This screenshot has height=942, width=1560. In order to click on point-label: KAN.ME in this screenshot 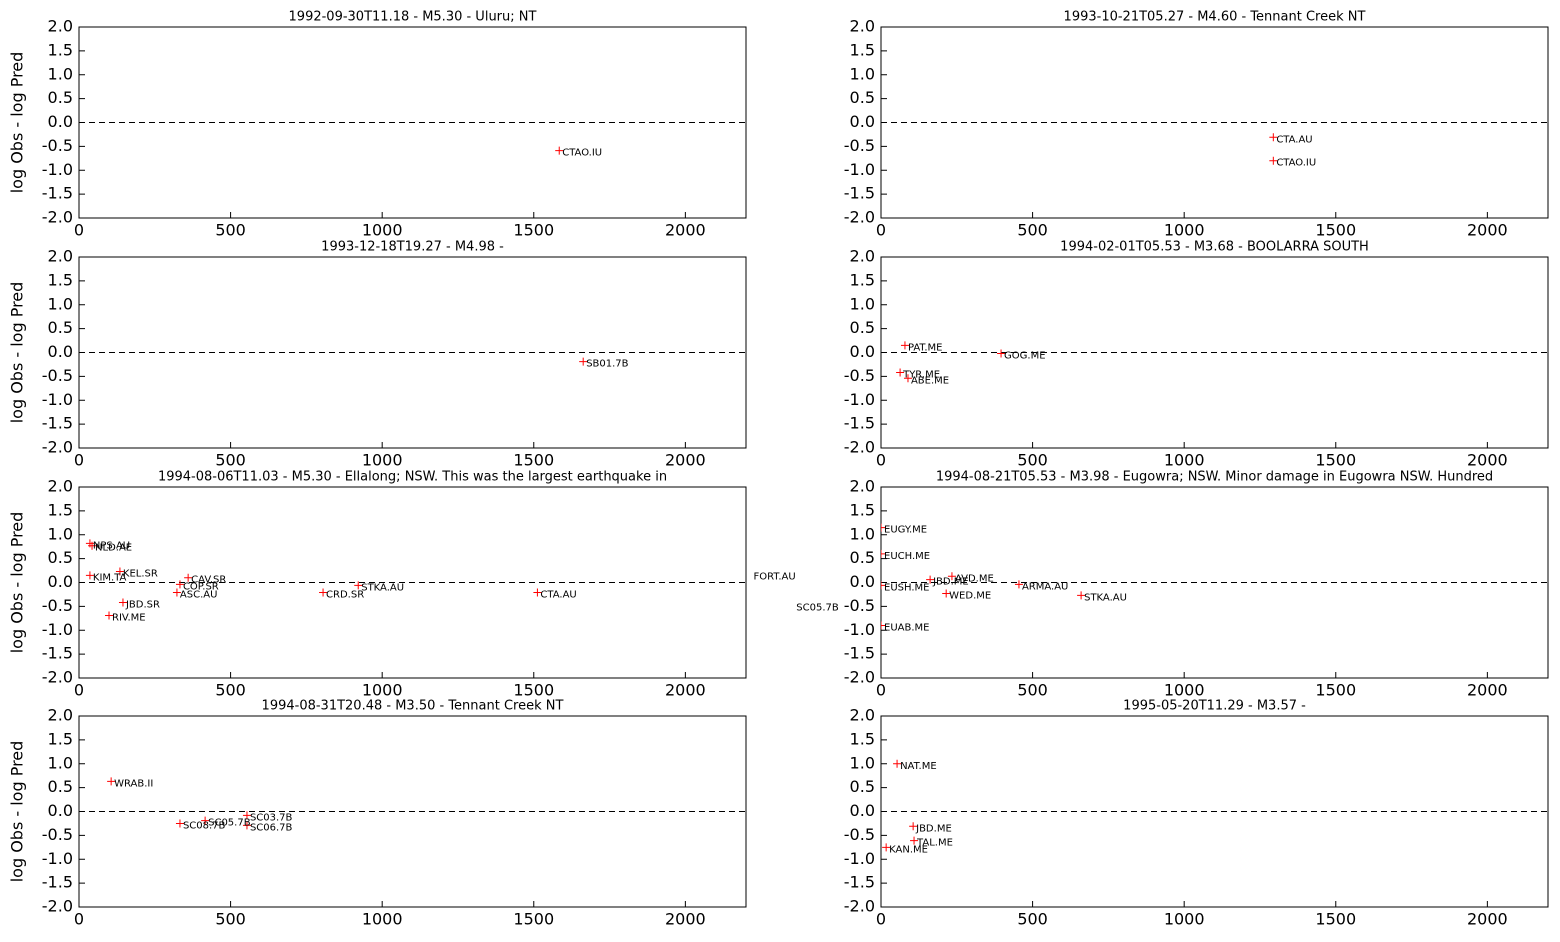, I will do `click(908, 849)`.